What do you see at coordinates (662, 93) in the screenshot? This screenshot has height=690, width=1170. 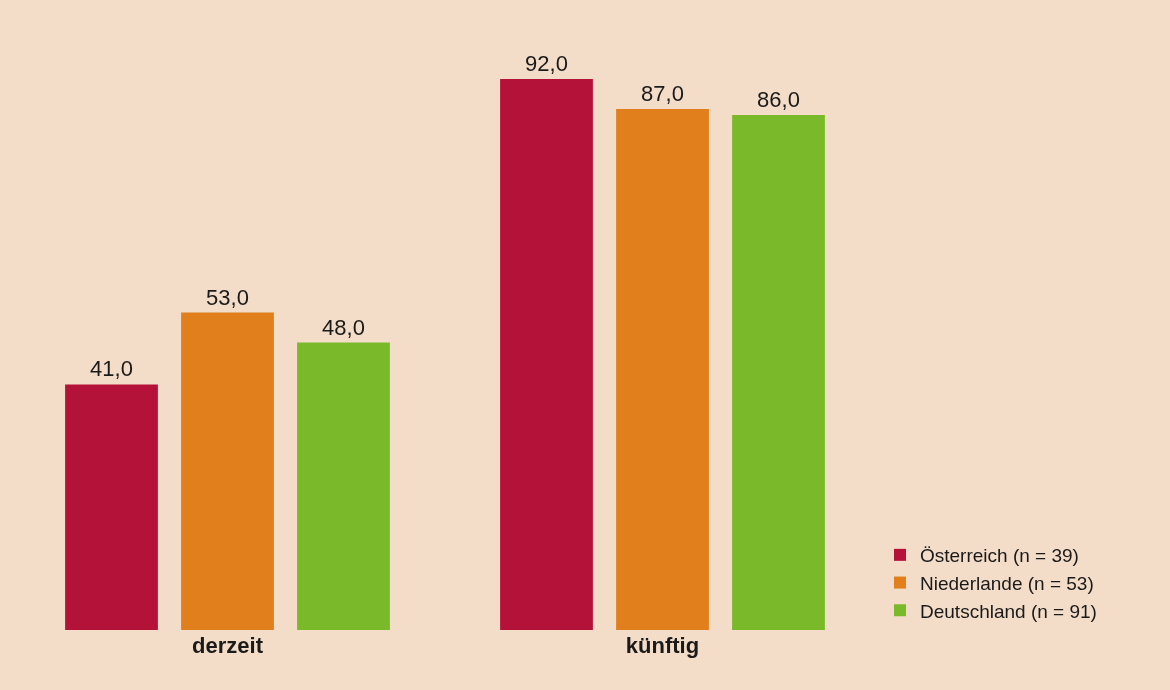 I see `data-label: 87,0` at bounding box center [662, 93].